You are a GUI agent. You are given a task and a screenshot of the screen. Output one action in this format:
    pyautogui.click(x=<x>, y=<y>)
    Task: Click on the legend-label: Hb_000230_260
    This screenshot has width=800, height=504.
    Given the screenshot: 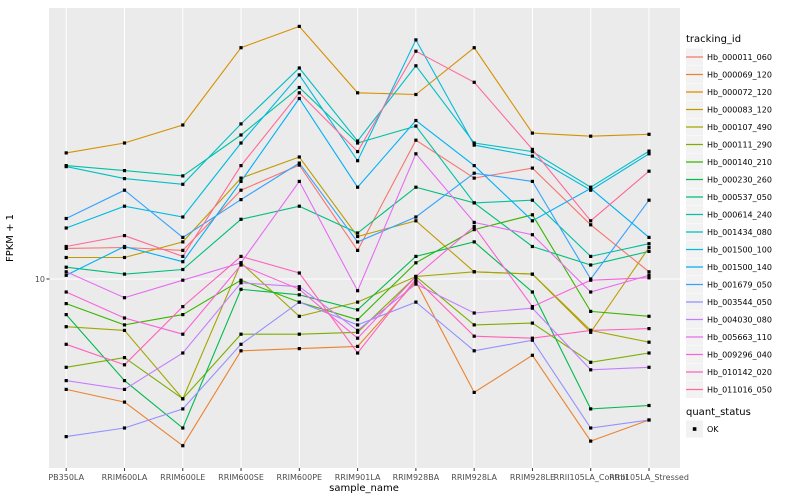 What is the action you would take?
    pyautogui.click(x=739, y=180)
    